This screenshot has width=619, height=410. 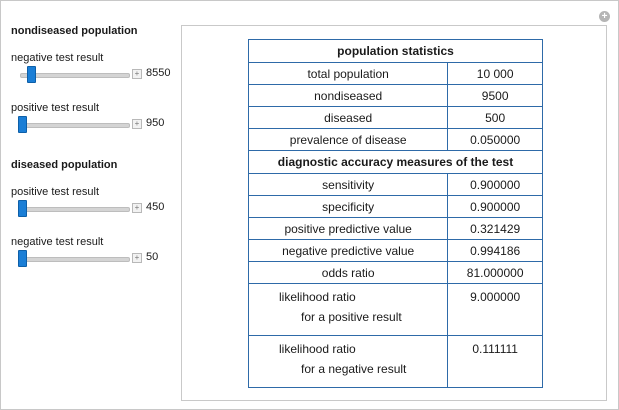 What do you see at coordinates (155, 207) in the screenshot?
I see `slider-value: 450` at bounding box center [155, 207].